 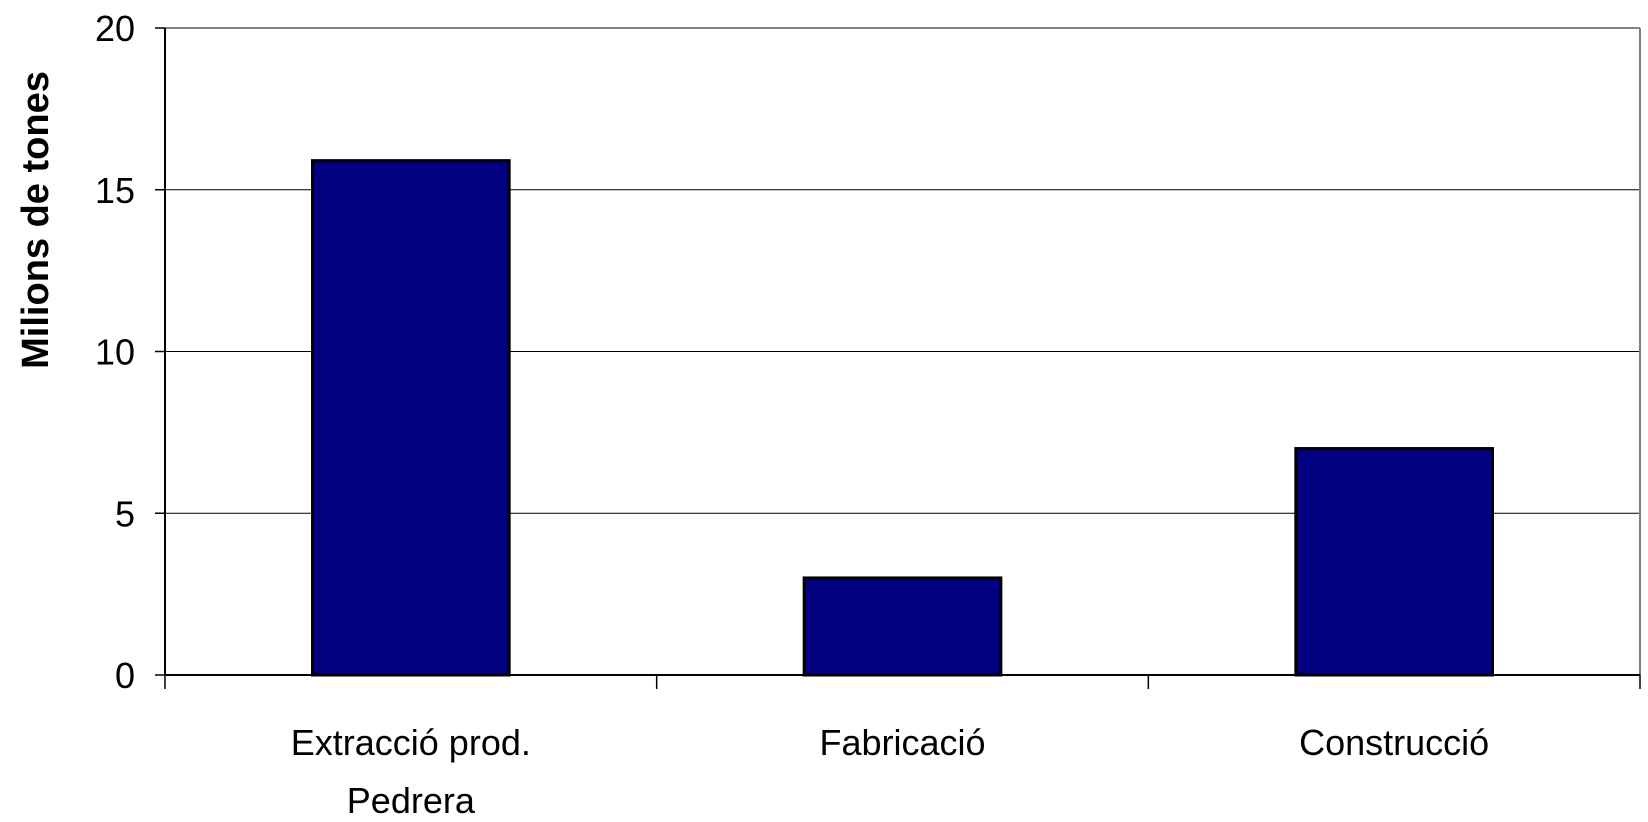 I want to click on y-tick-label: 20, so click(x=115, y=28).